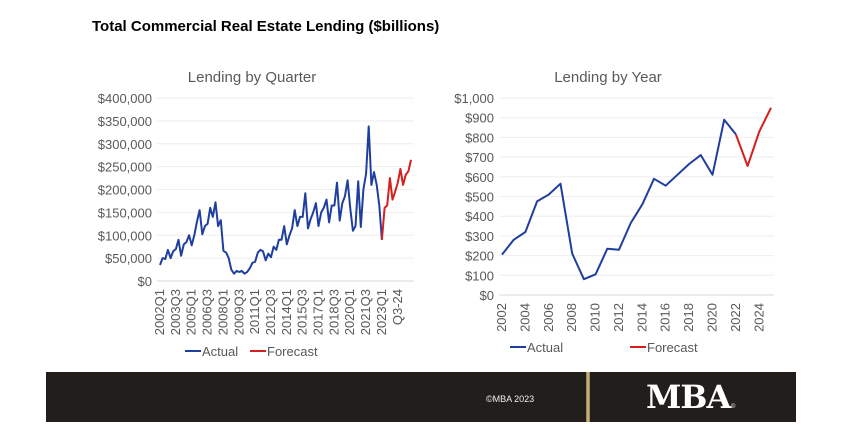 The width and height of the screenshot is (842, 436). I want to click on x-tick-label: 2011Q1, so click(254, 311).